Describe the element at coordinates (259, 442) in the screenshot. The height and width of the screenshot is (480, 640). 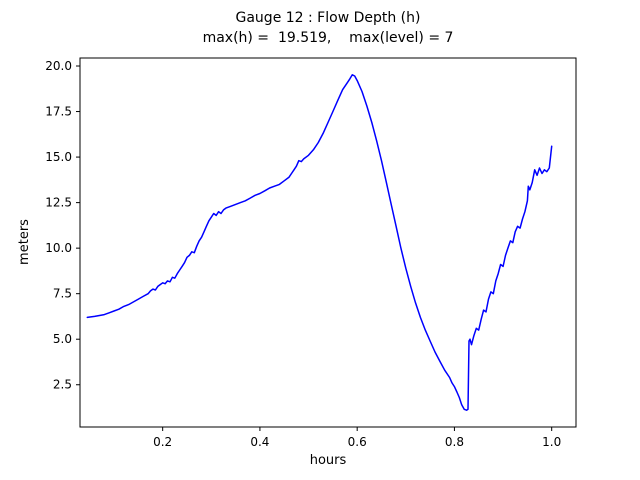
I see `x-tick-label: 0.4` at that location.